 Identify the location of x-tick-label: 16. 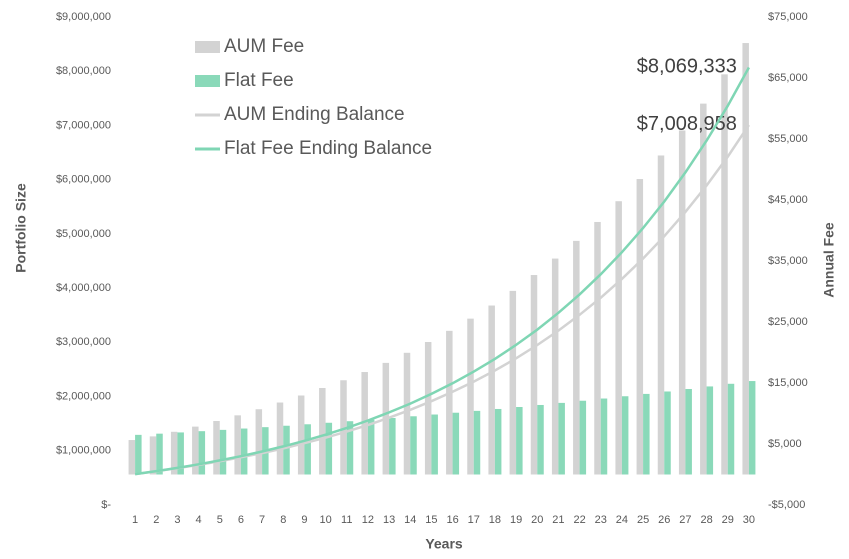
(452, 520).